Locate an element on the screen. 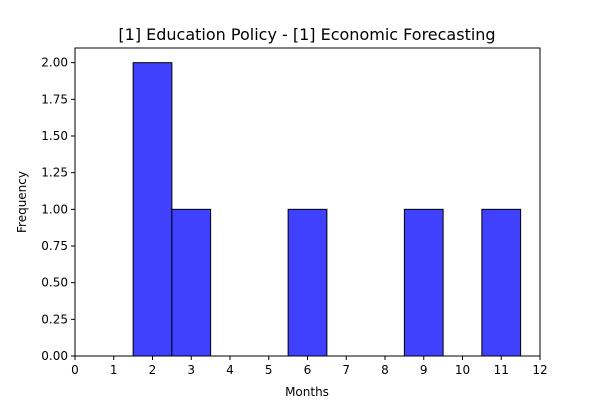  x-tick-label: 2 is located at coordinates (153, 370).